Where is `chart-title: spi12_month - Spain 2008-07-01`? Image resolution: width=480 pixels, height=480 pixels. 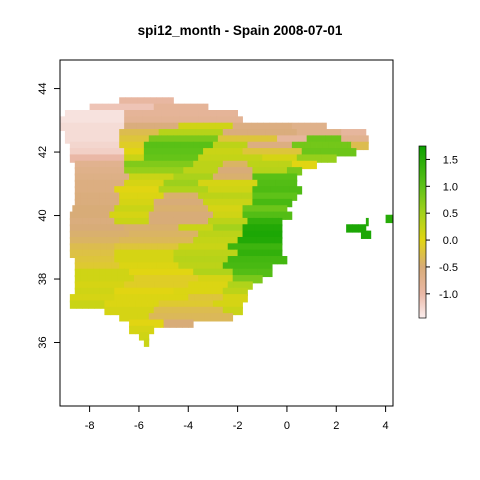
chart-title: spi12_month - Spain 2008-07-01 is located at coordinates (240, 30).